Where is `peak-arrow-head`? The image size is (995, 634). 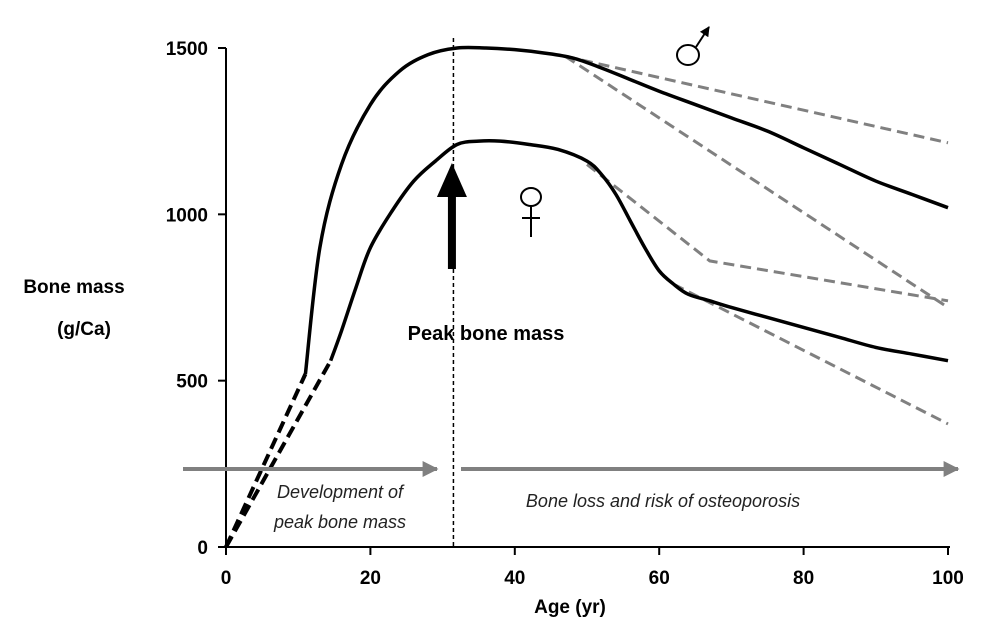 peak-arrow-head is located at coordinates (451, 180).